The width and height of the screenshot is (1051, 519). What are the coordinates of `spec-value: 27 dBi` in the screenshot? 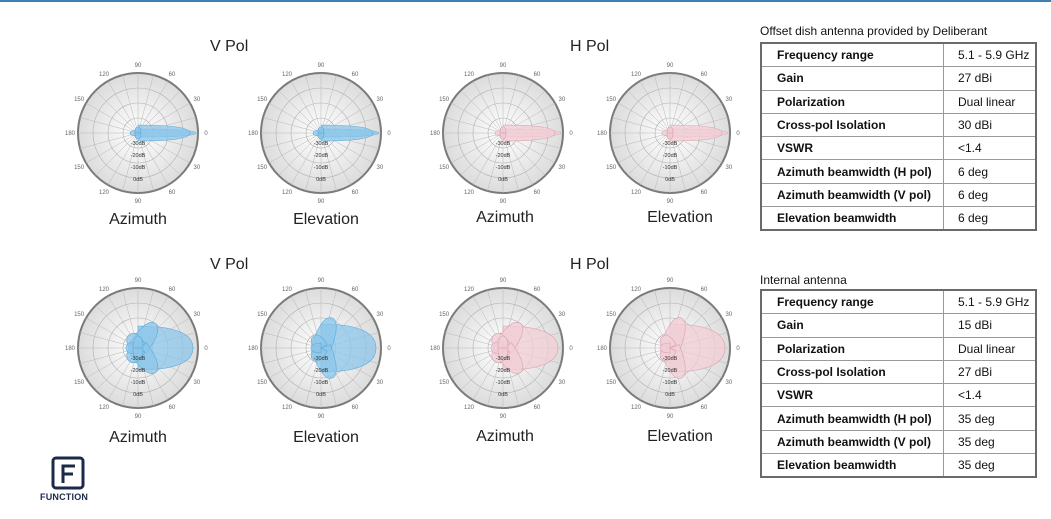 It's located at (990, 78).